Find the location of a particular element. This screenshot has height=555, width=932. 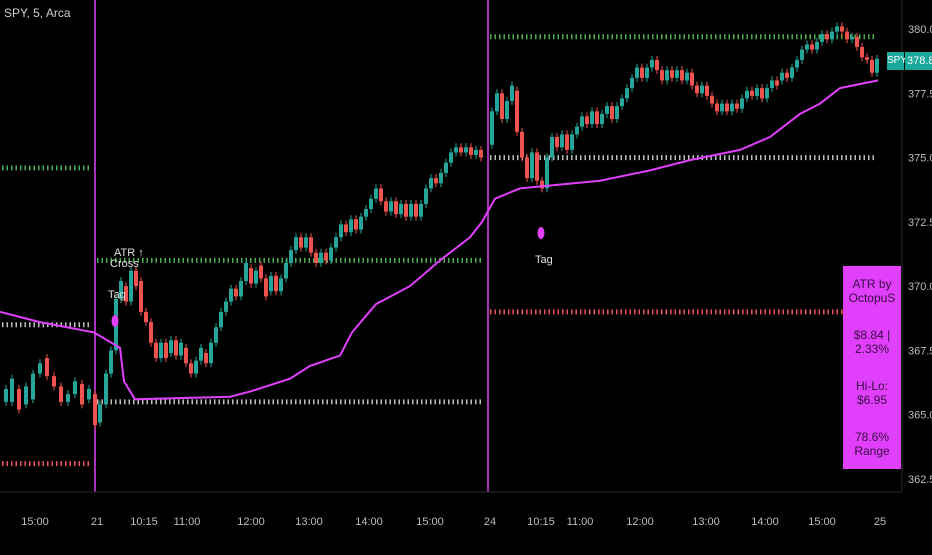

x-tick-label: 10:15 is located at coordinates (144, 522).